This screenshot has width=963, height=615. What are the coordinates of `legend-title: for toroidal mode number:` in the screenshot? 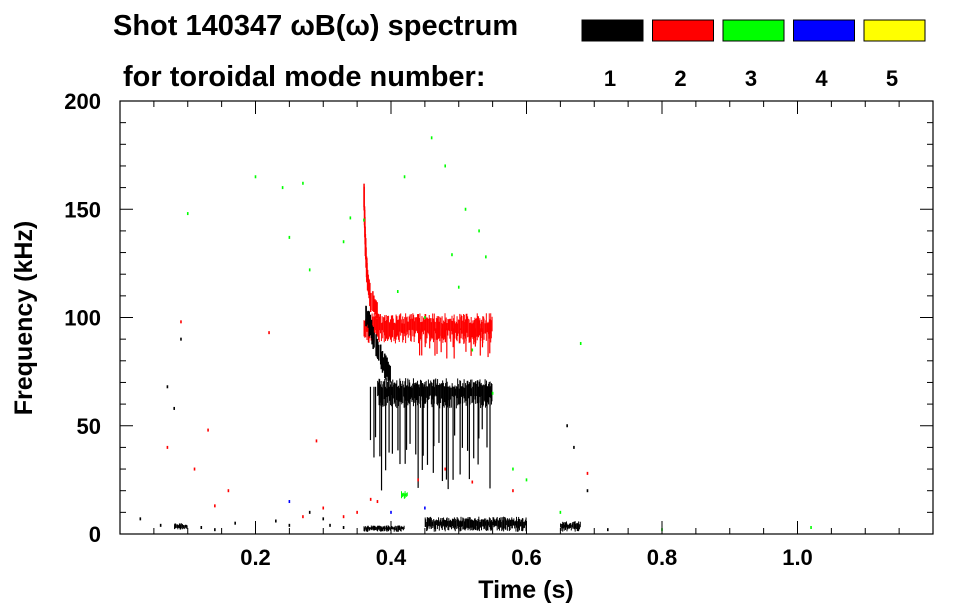 It's located at (304, 77).